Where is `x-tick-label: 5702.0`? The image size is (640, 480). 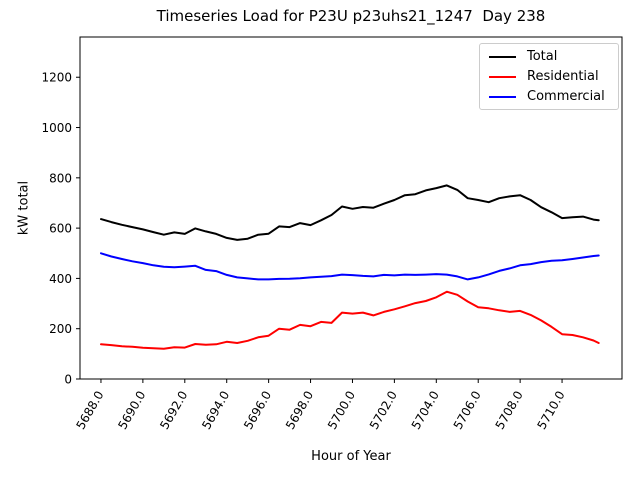 x-tick-label: 5702.0 is located at coordinates (383, 410).